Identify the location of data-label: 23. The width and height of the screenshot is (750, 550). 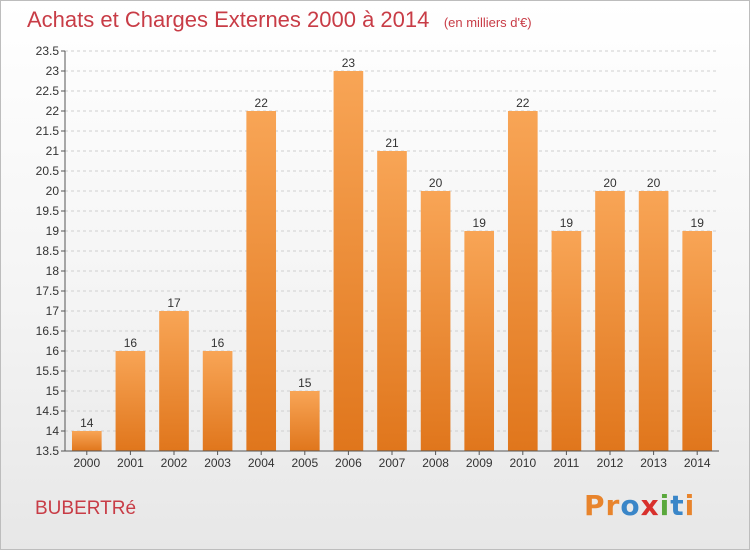
(349, 63).